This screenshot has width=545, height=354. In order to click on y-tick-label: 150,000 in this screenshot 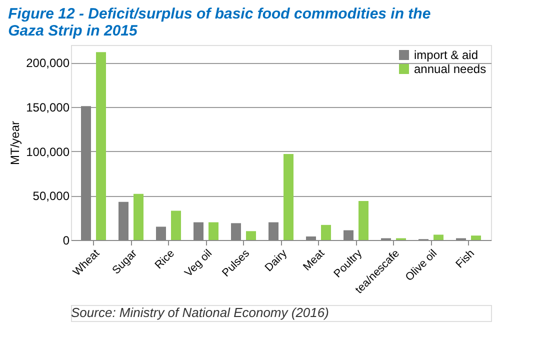, I will do `click(48, 107)`.